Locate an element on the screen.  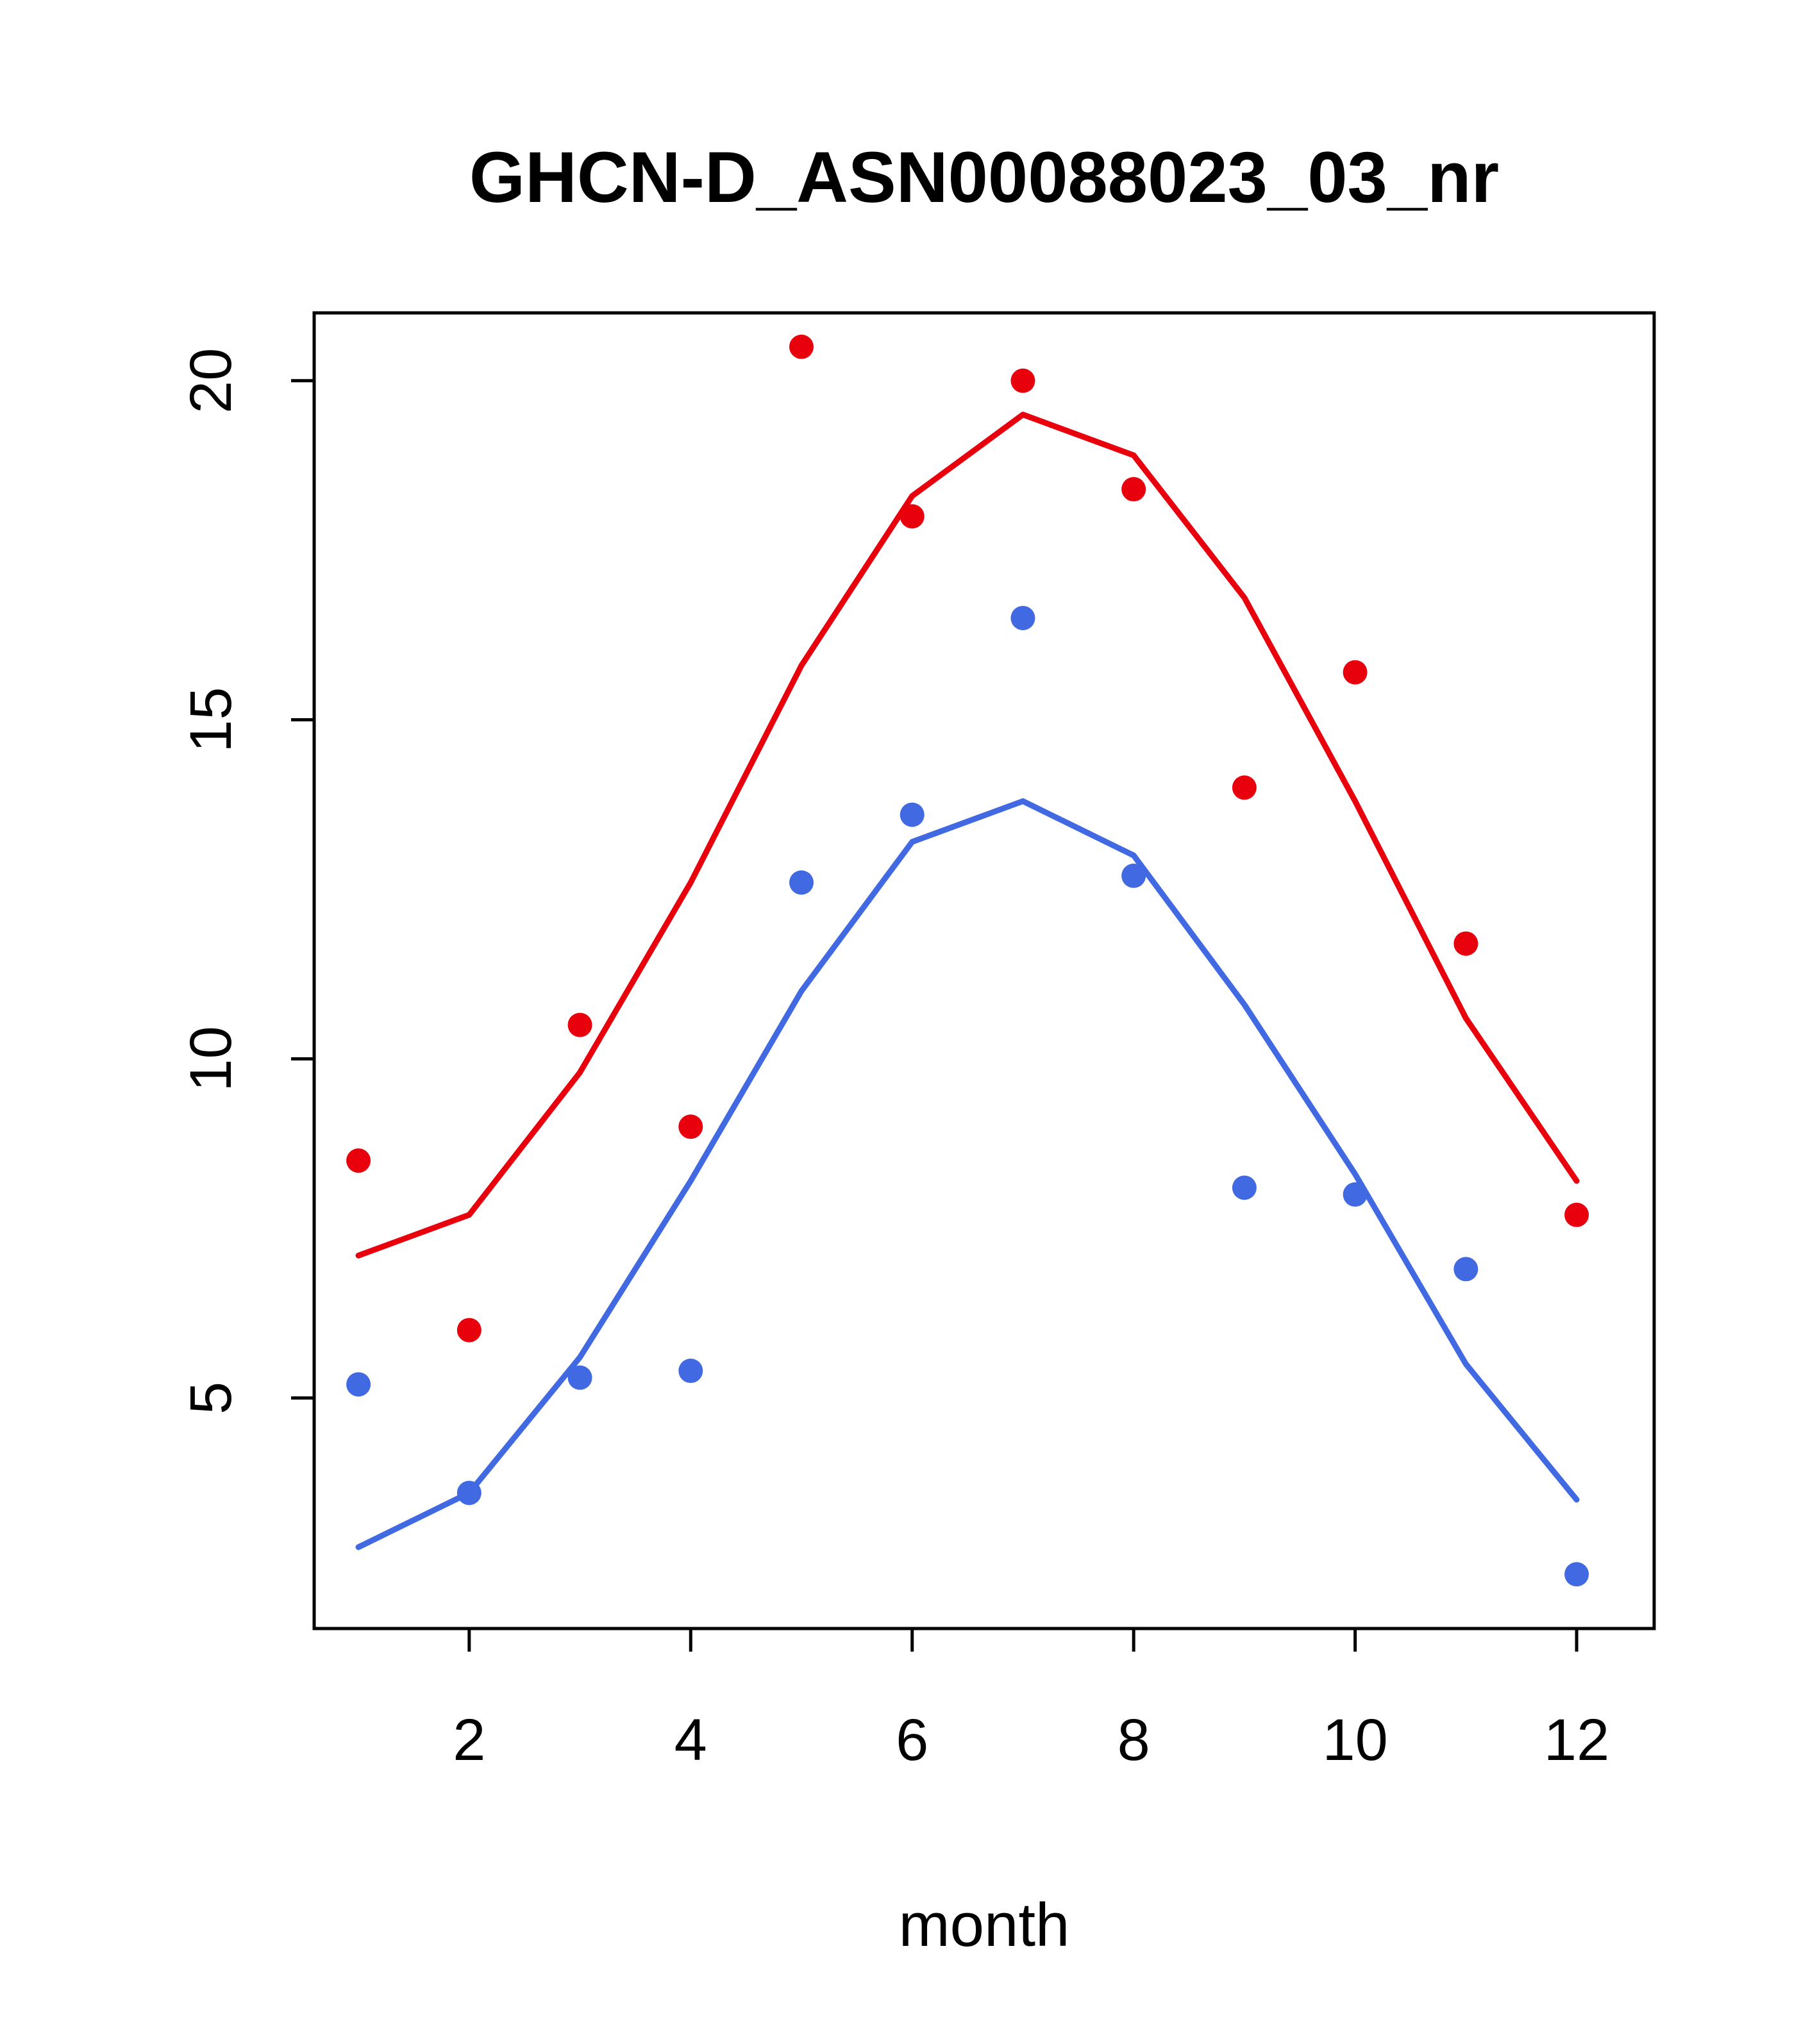
x-tick-label: 10 is located at coordinates (1354, 1740).